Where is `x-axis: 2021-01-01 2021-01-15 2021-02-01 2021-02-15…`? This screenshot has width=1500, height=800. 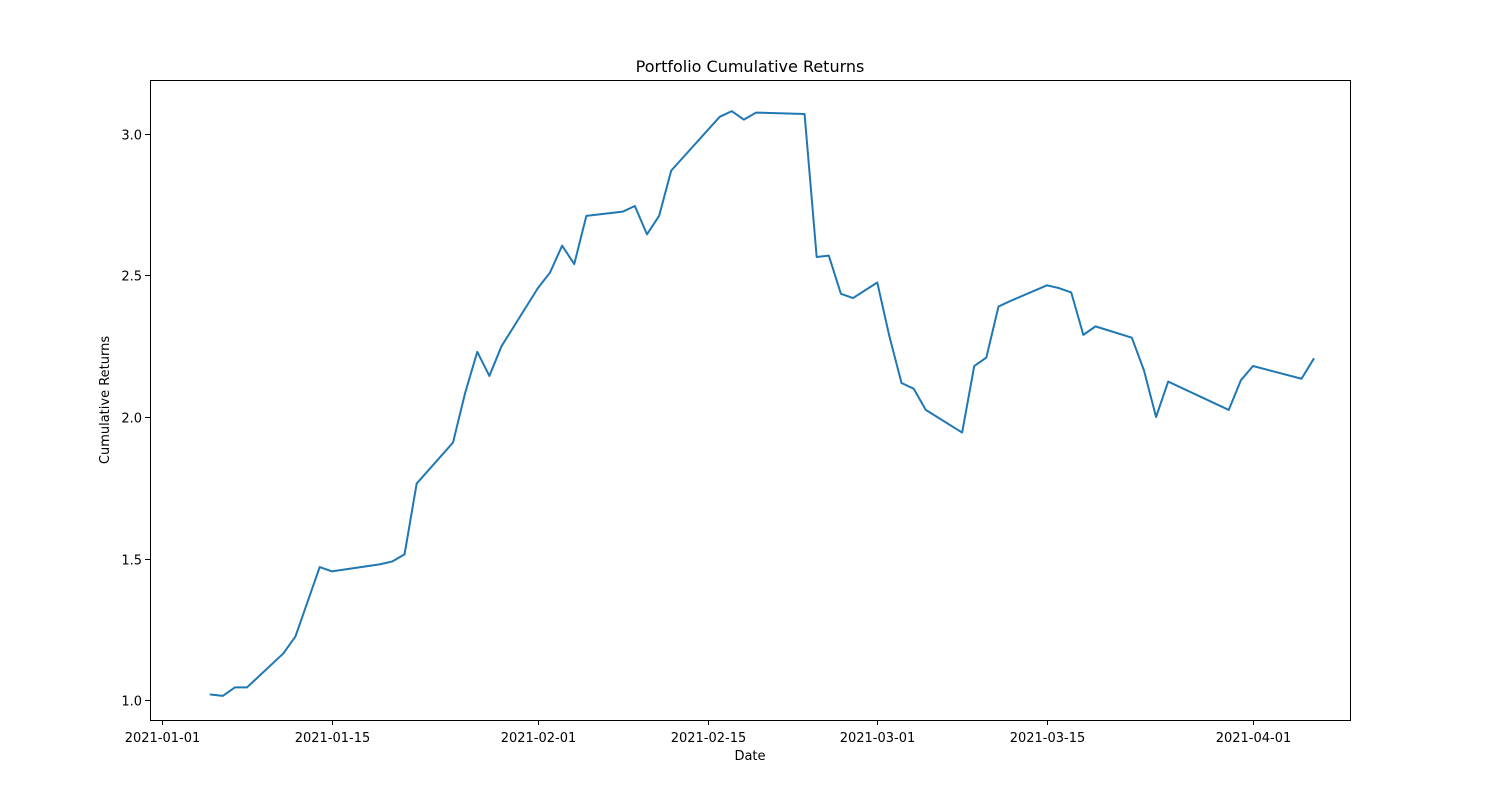
x-axis: 2021-01-01 2021-01-15 2021-02-01 2021-02-15… is located at coordinates (708, 733).